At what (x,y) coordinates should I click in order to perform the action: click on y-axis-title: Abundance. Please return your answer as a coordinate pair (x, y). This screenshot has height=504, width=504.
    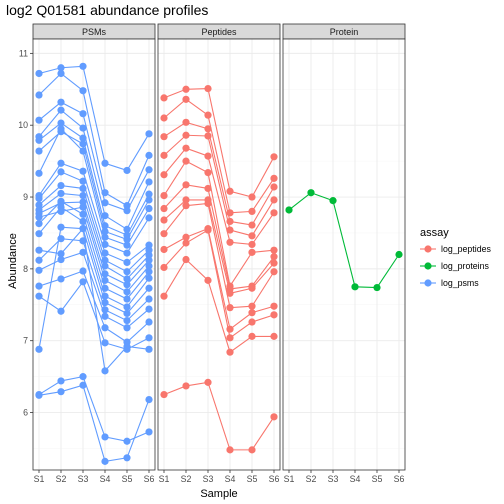
    Looking at the image, I should click on (13, 261).